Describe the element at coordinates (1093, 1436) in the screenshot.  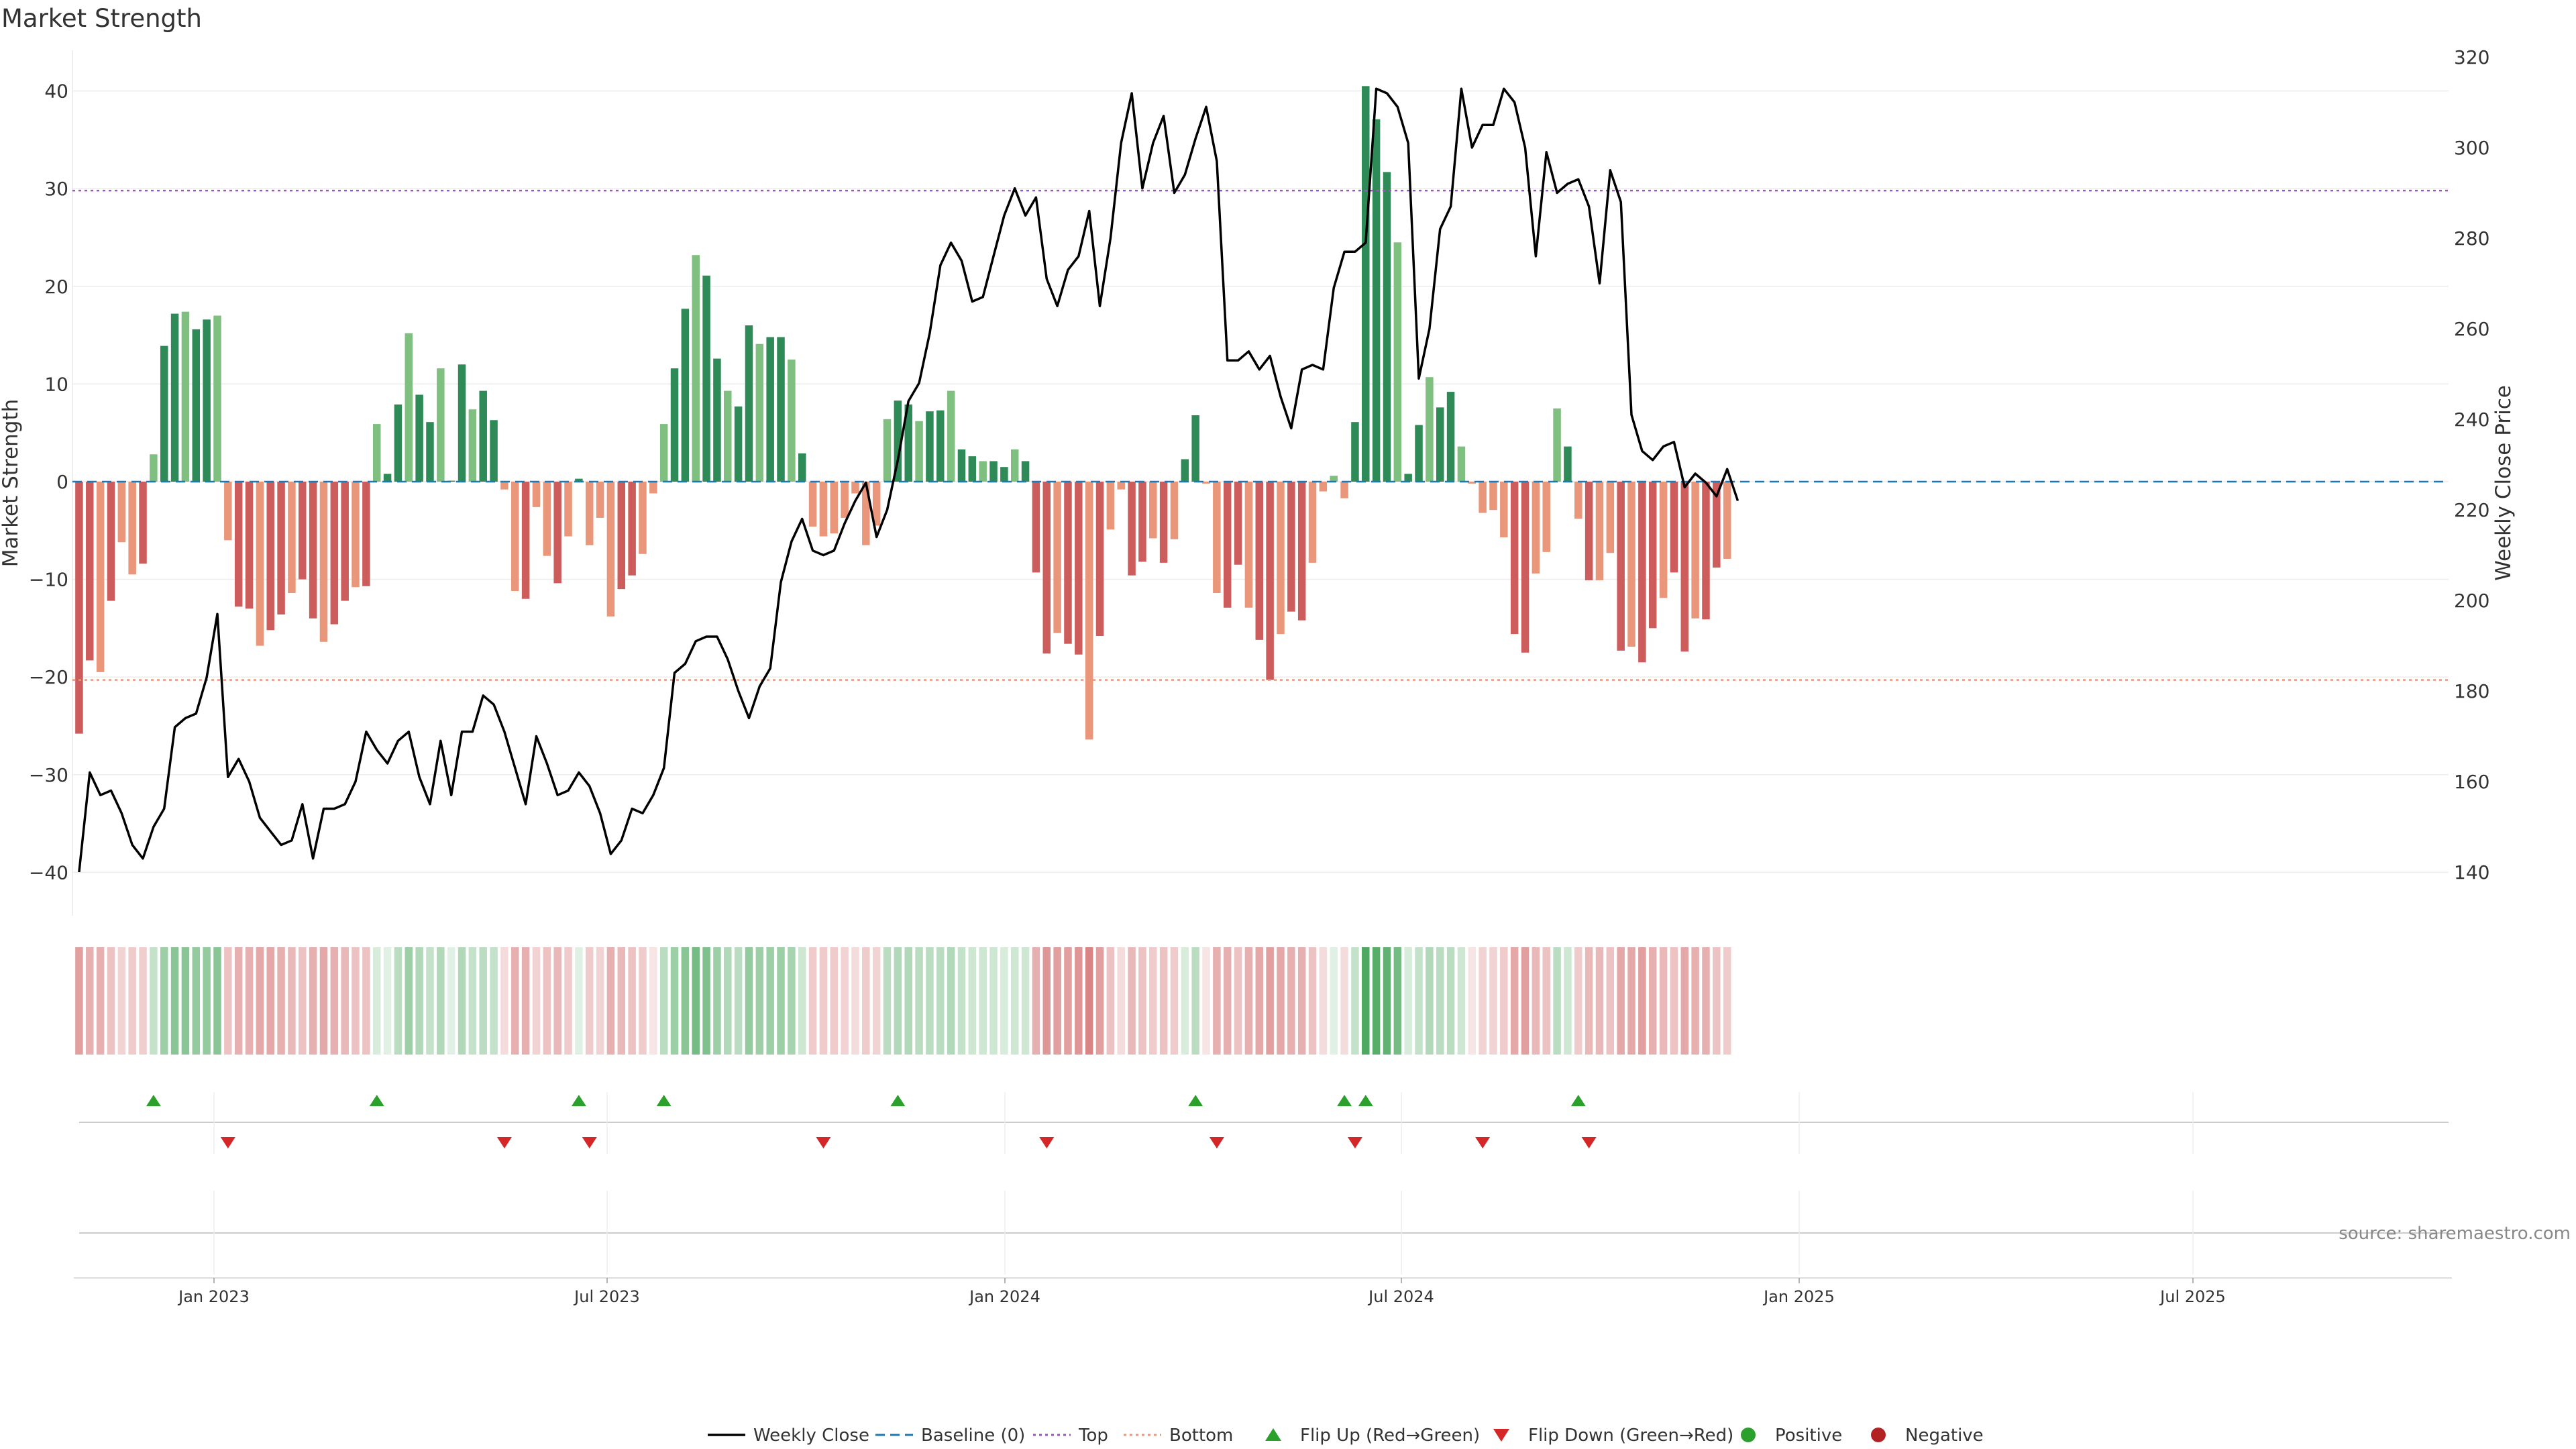
I see `legend-label: Top` at that location.